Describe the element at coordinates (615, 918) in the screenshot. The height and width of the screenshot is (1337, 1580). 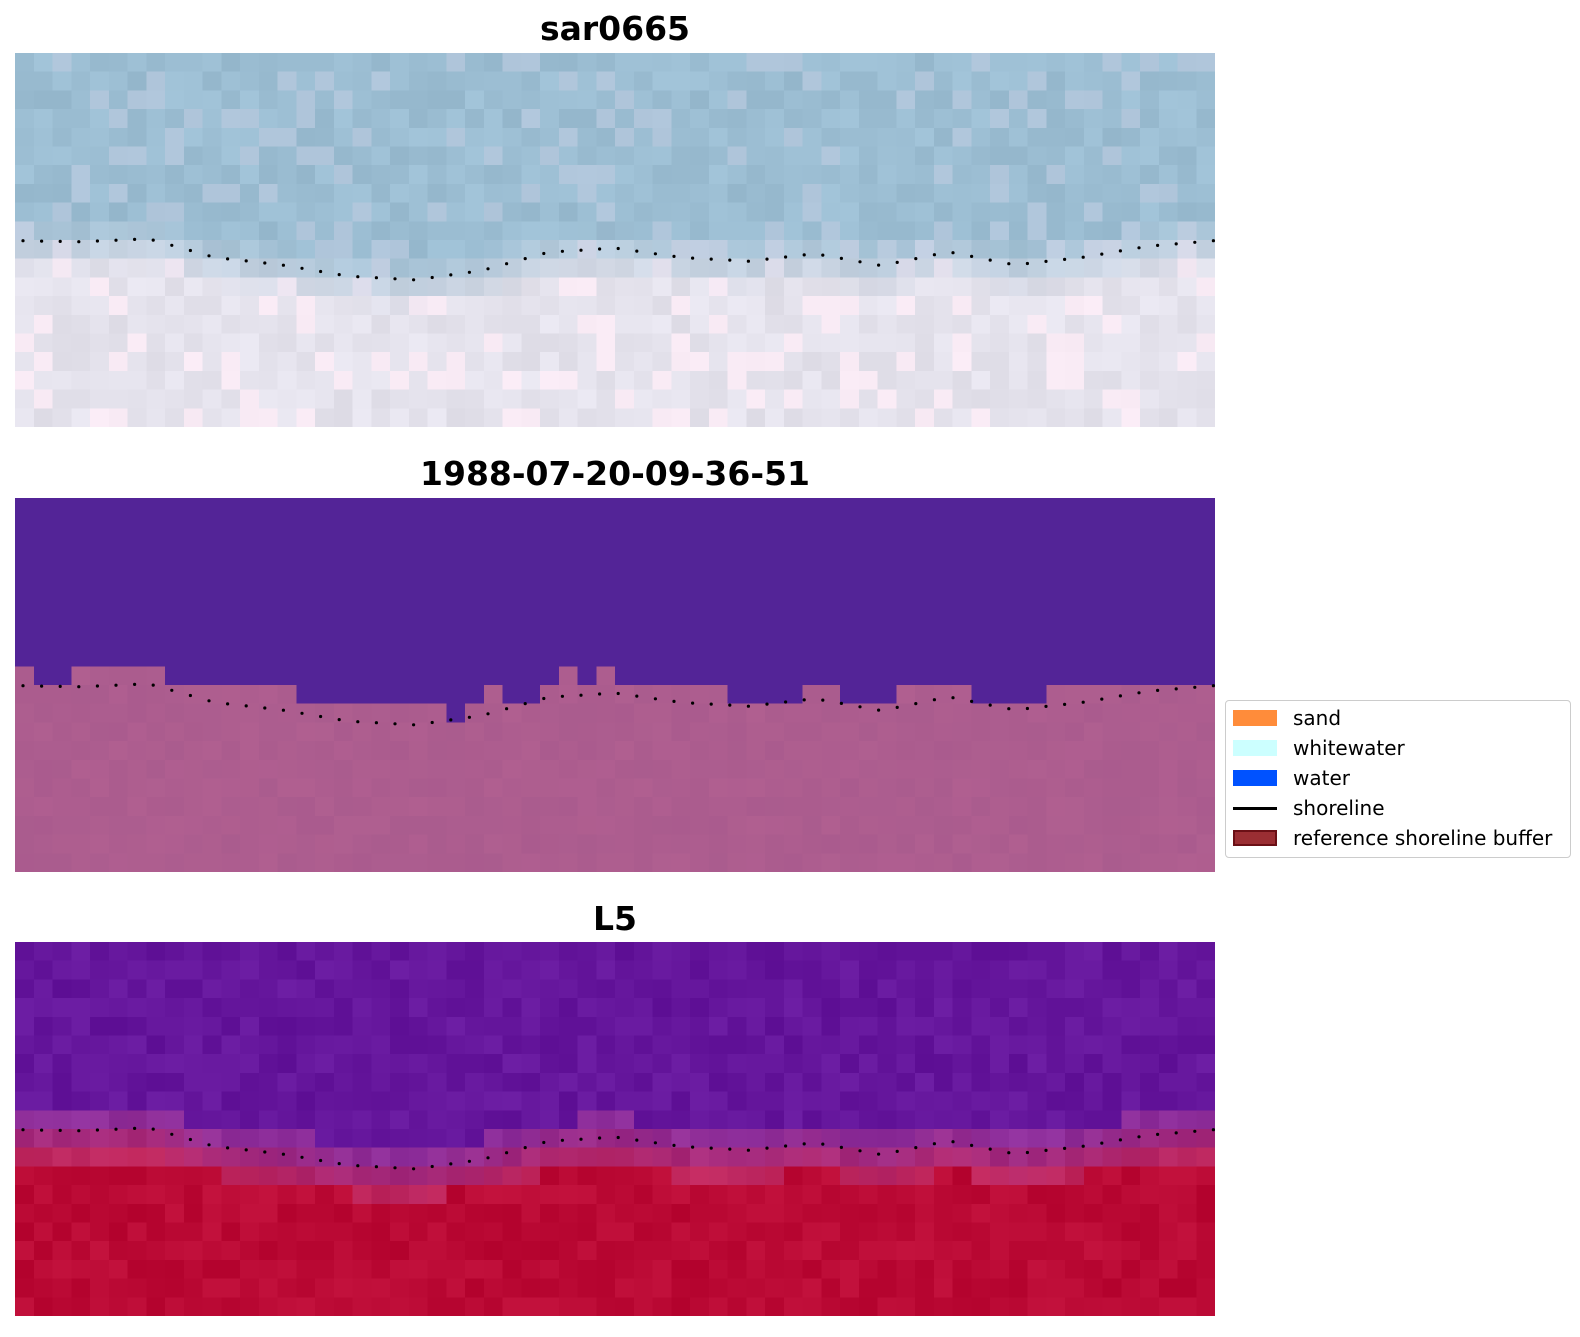
I see `panel-title: L5` at that location.